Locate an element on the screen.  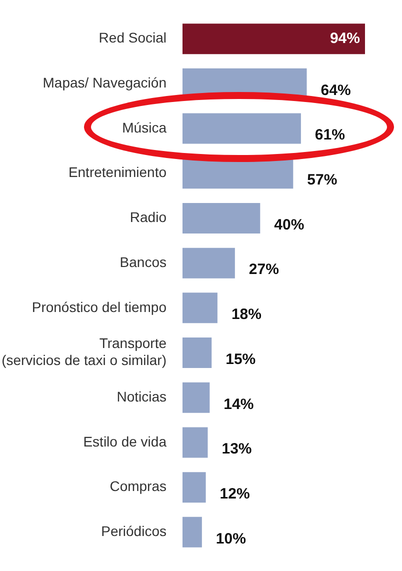
y-tick-label: Entretenimiento is located at coordinates (117, 172).